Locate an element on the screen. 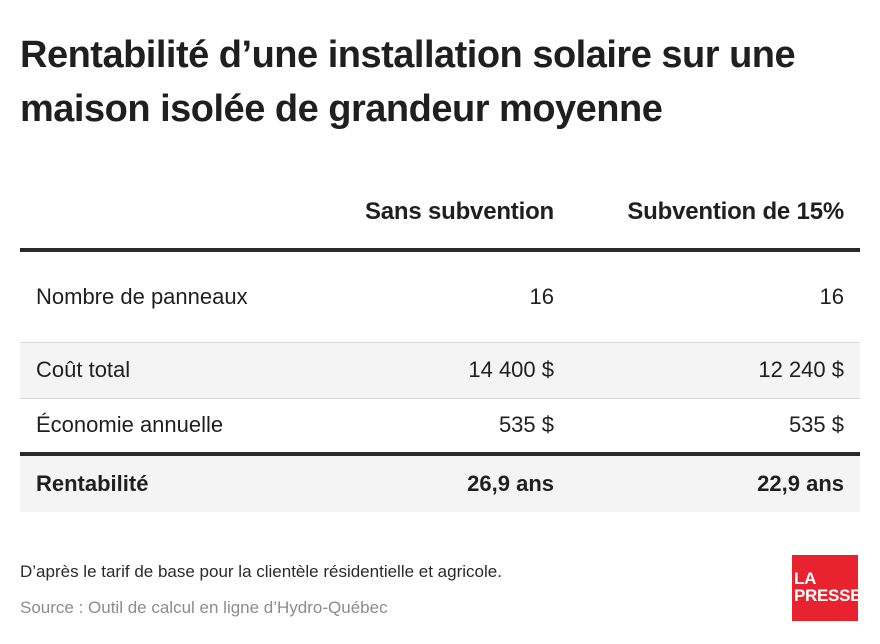 This screenshot has width=880, height=644. row-label: Économie annuelle is located at coordinates (170, 426).